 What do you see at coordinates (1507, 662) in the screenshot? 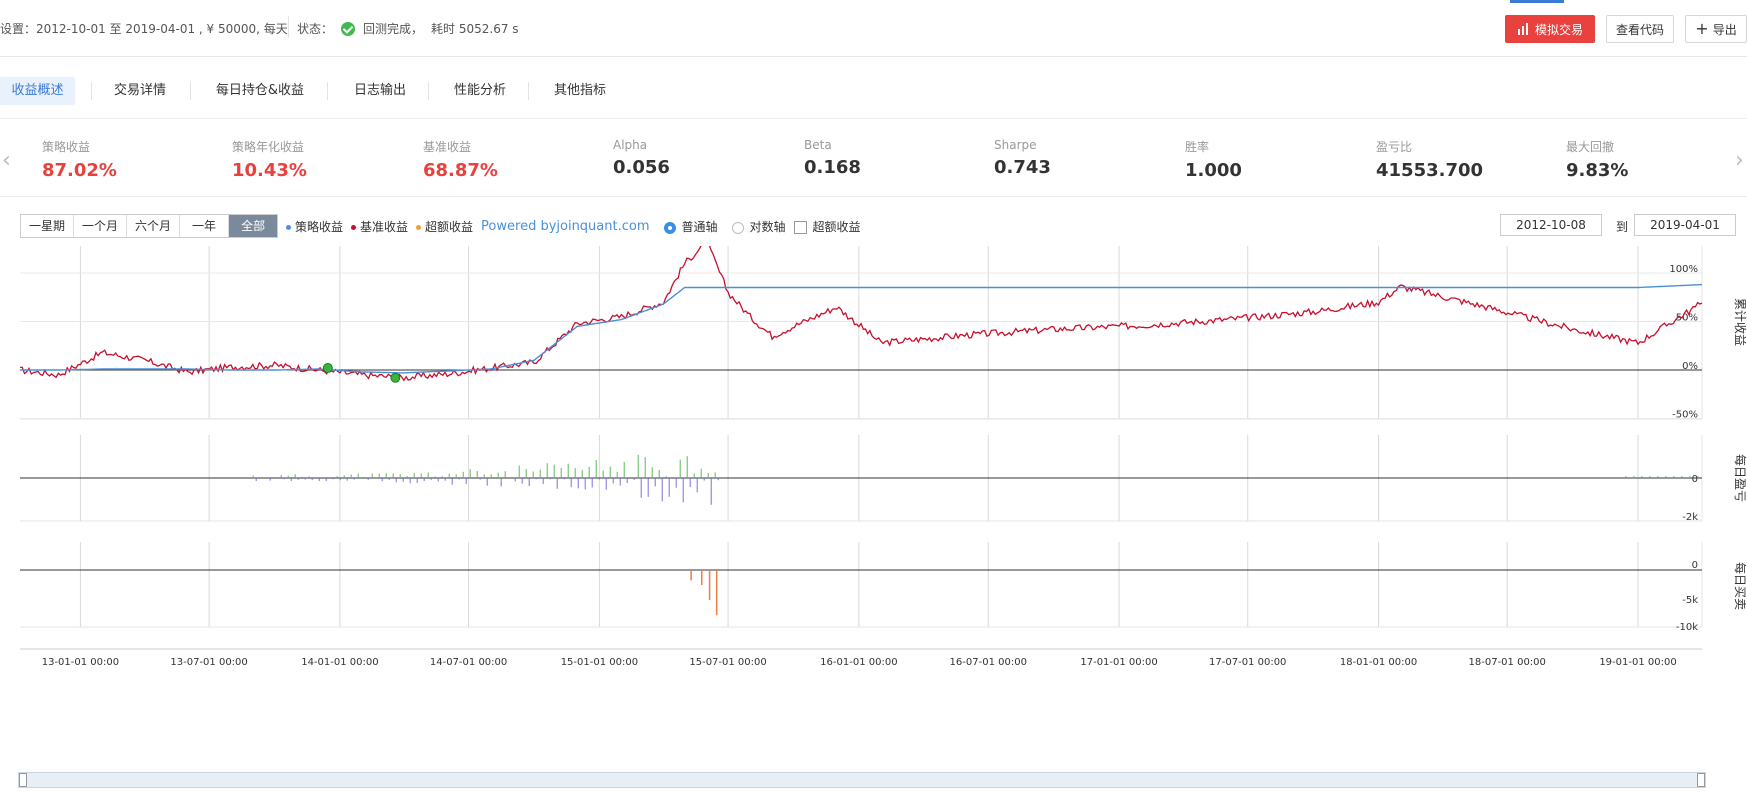
I see `x-tick-label: 18-07-01 00:00` at bounding box center [1507, 662].